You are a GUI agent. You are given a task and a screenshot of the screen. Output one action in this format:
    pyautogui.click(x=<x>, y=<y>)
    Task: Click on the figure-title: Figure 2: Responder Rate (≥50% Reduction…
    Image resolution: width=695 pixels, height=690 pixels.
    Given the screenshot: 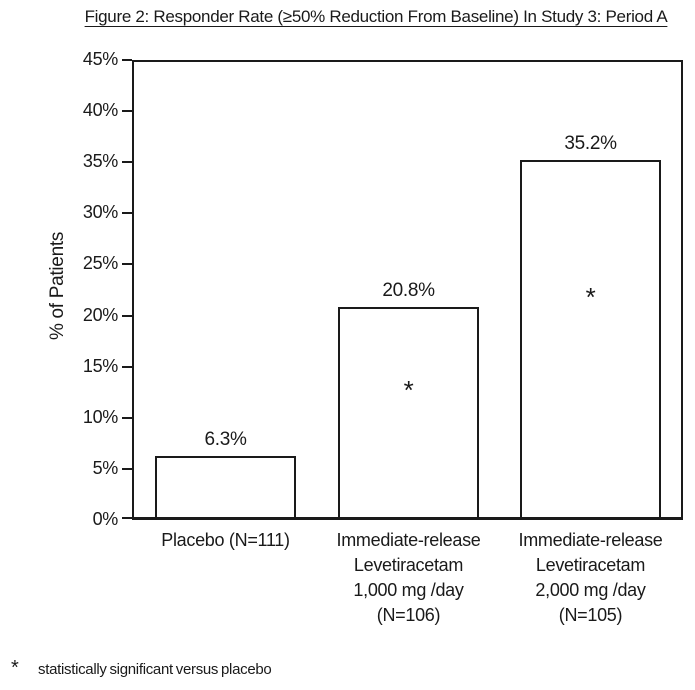 What is the action you would take?
    pyautogui.click(x=370, y=17)
    